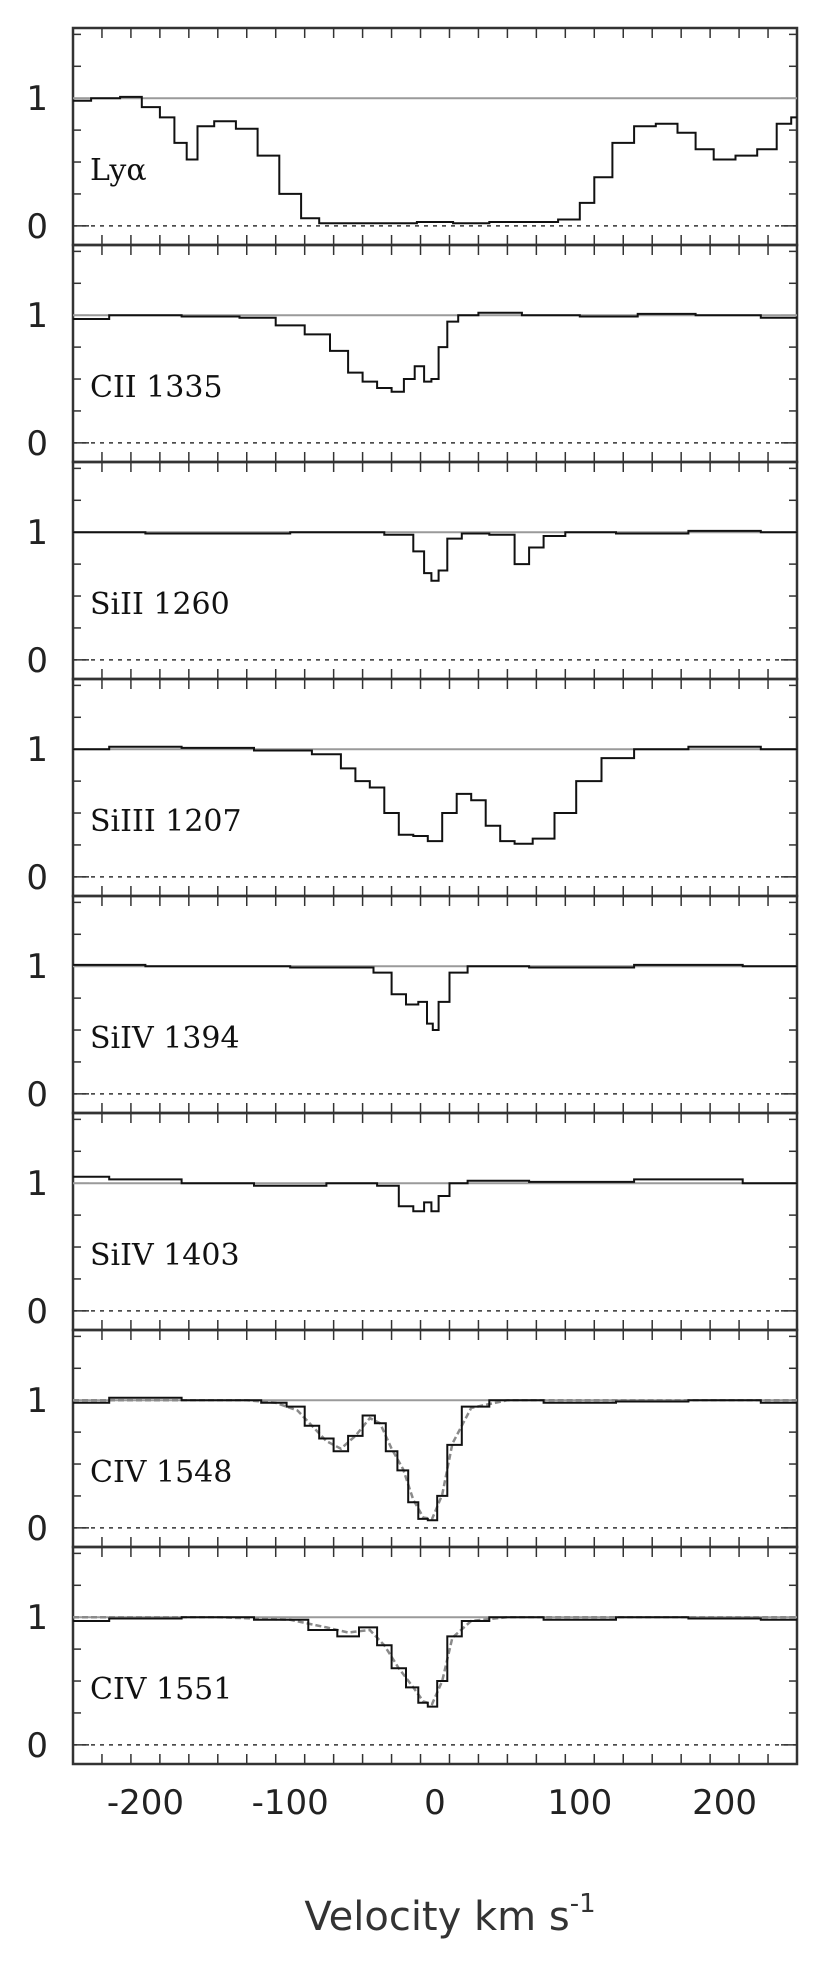  Describe the element at coordinates (118, 170) in the screenshot. I see `ion-label: Lyα` at that location.